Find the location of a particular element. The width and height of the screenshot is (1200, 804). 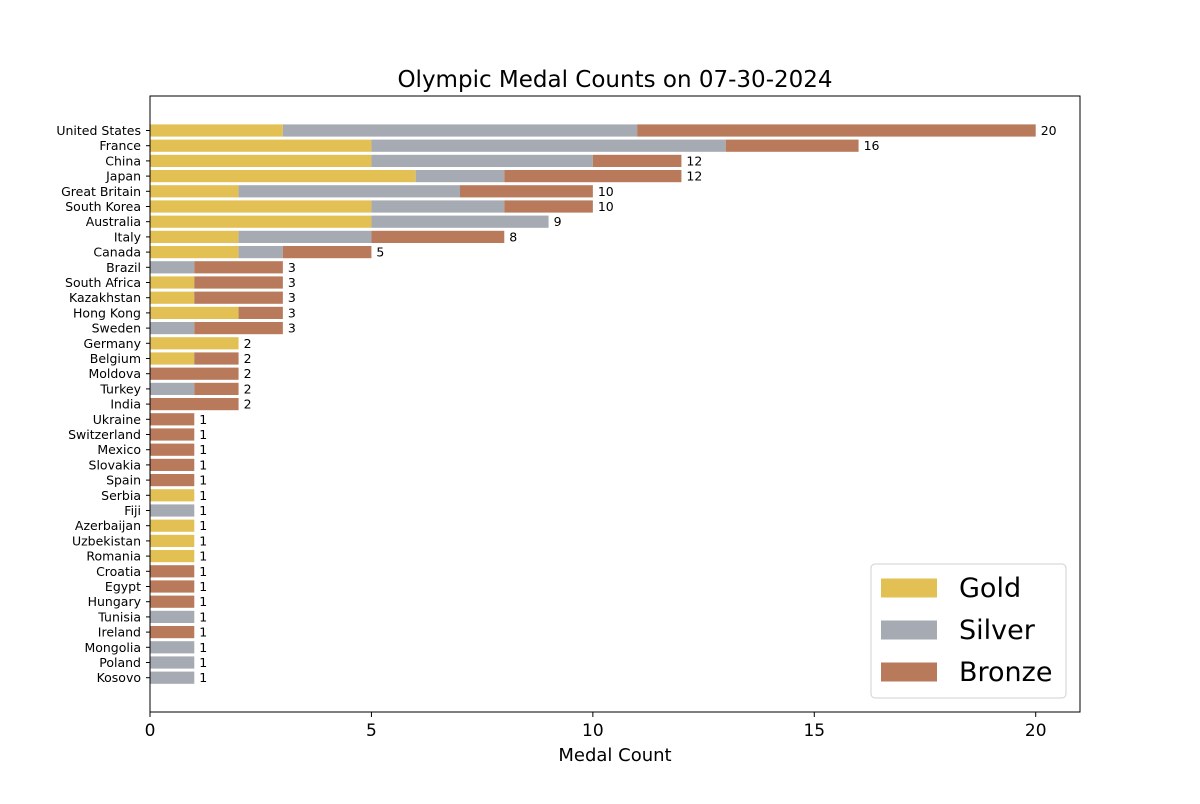

bar-france-bronze is located at coordinates (792, 145).